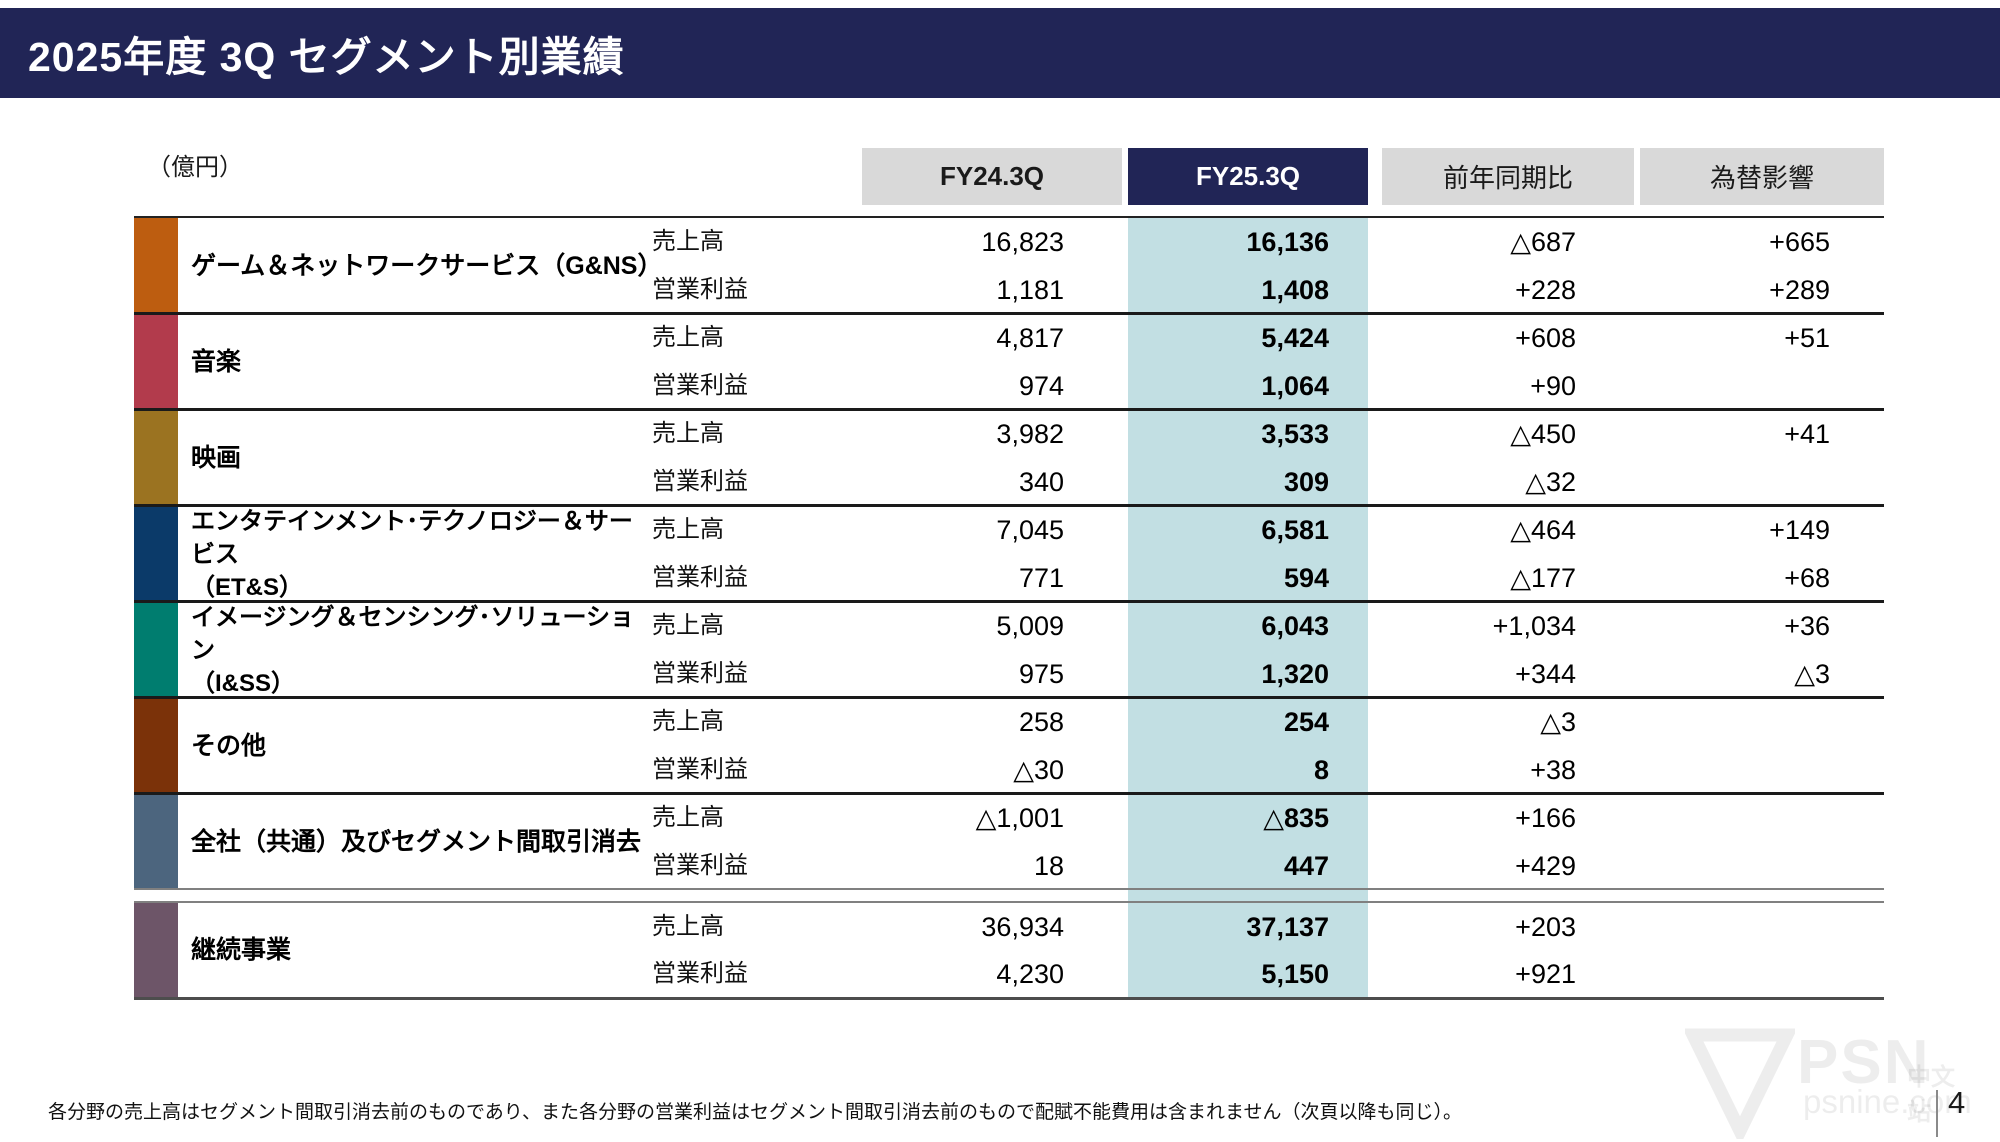 Image resolution: width=2000 pixels, height=1142 pixels. I want to click on yoy-value: +228, so click(1545, 290).